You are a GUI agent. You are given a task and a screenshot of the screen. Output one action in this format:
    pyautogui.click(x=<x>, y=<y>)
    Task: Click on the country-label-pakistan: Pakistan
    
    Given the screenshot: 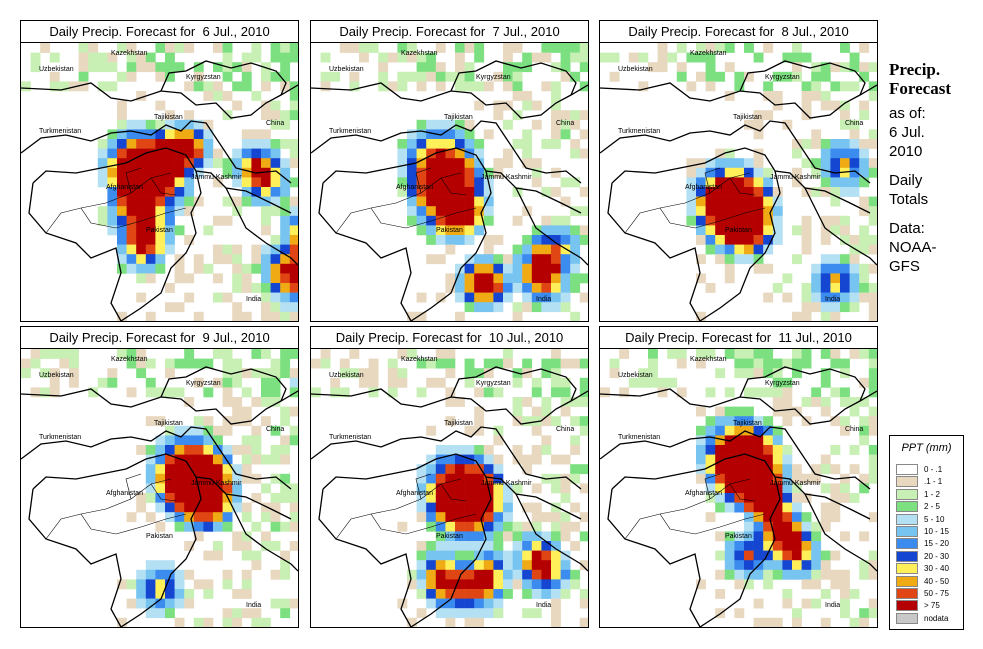 What is the action you would take?
    pyautogui.click(x=449, y=230)
    